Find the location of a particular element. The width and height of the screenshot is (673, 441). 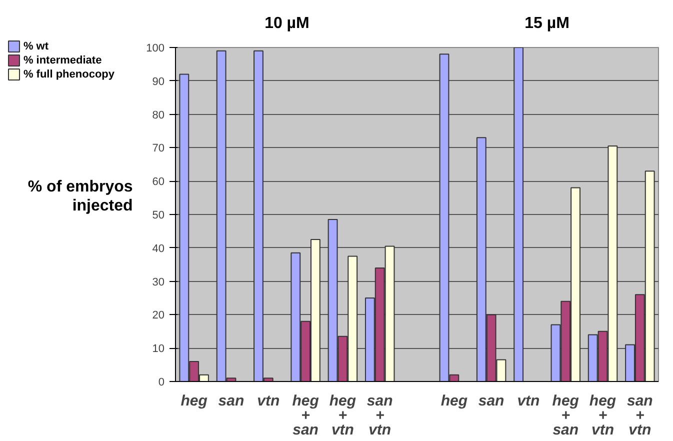

y-tick-label: 90 is located at coordinates (158, 82).